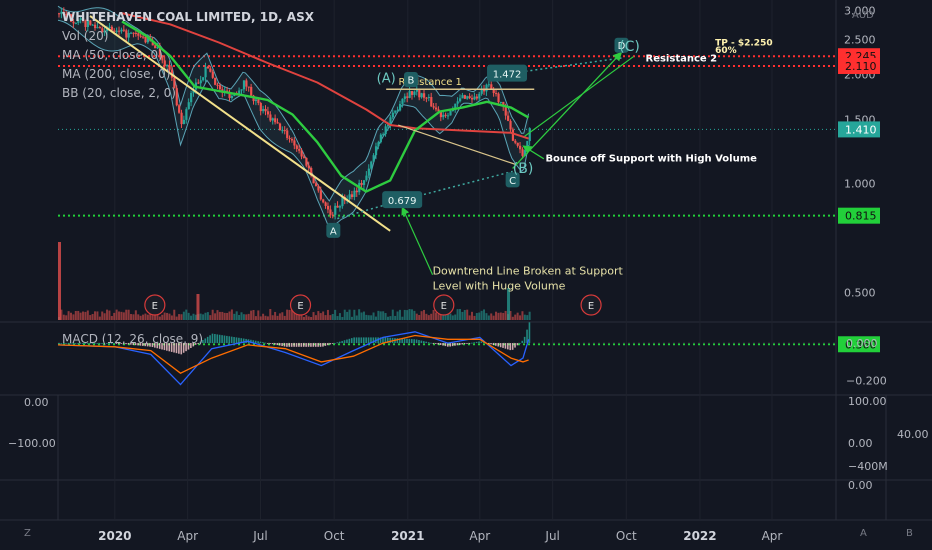 Image resolution: width=932 pixels, height=550 pixels. I want to click on value-label: 0.679, so click(402, 201).